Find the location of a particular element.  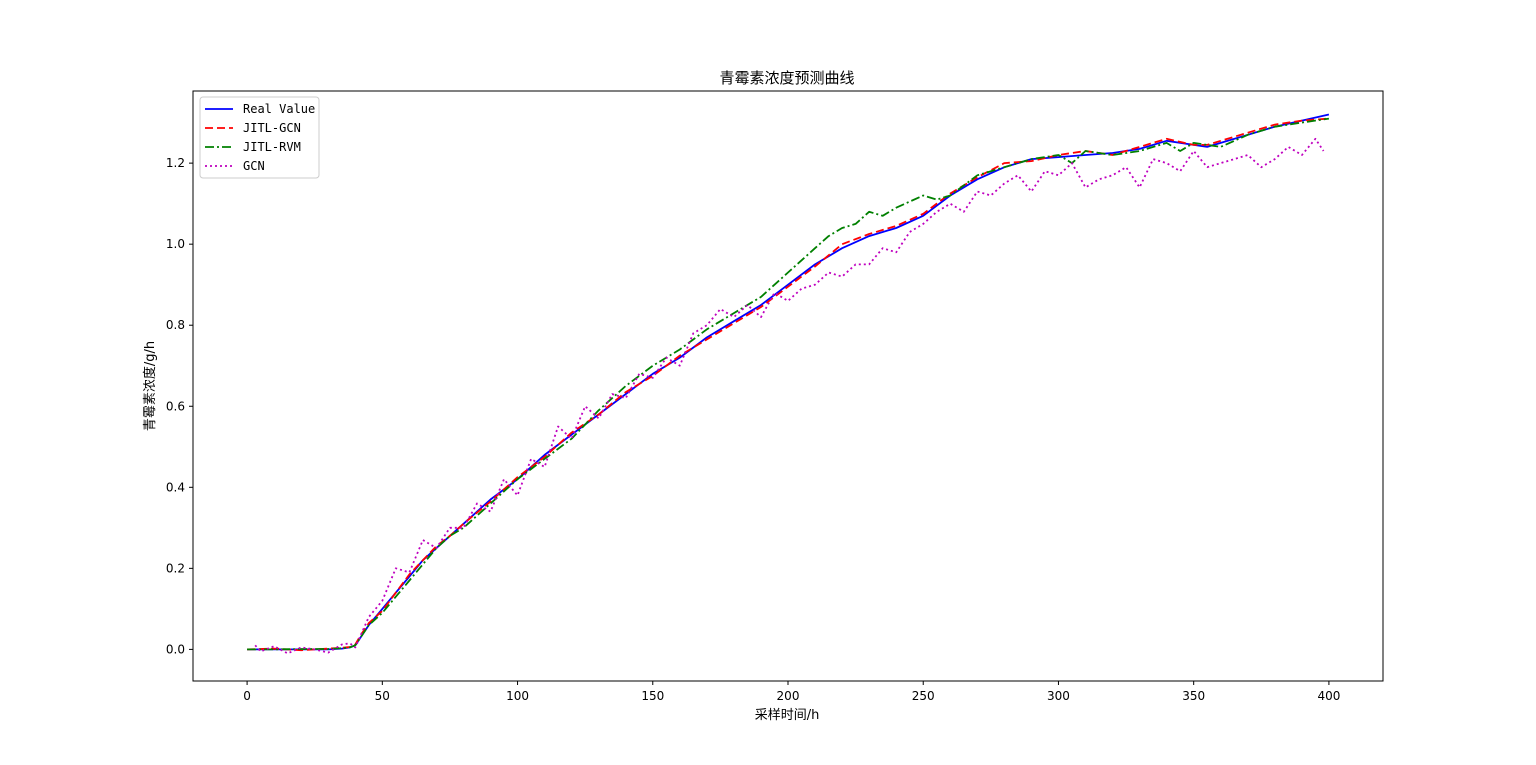

y-tick-label: 0.6 is located at coordinates (175, 406).